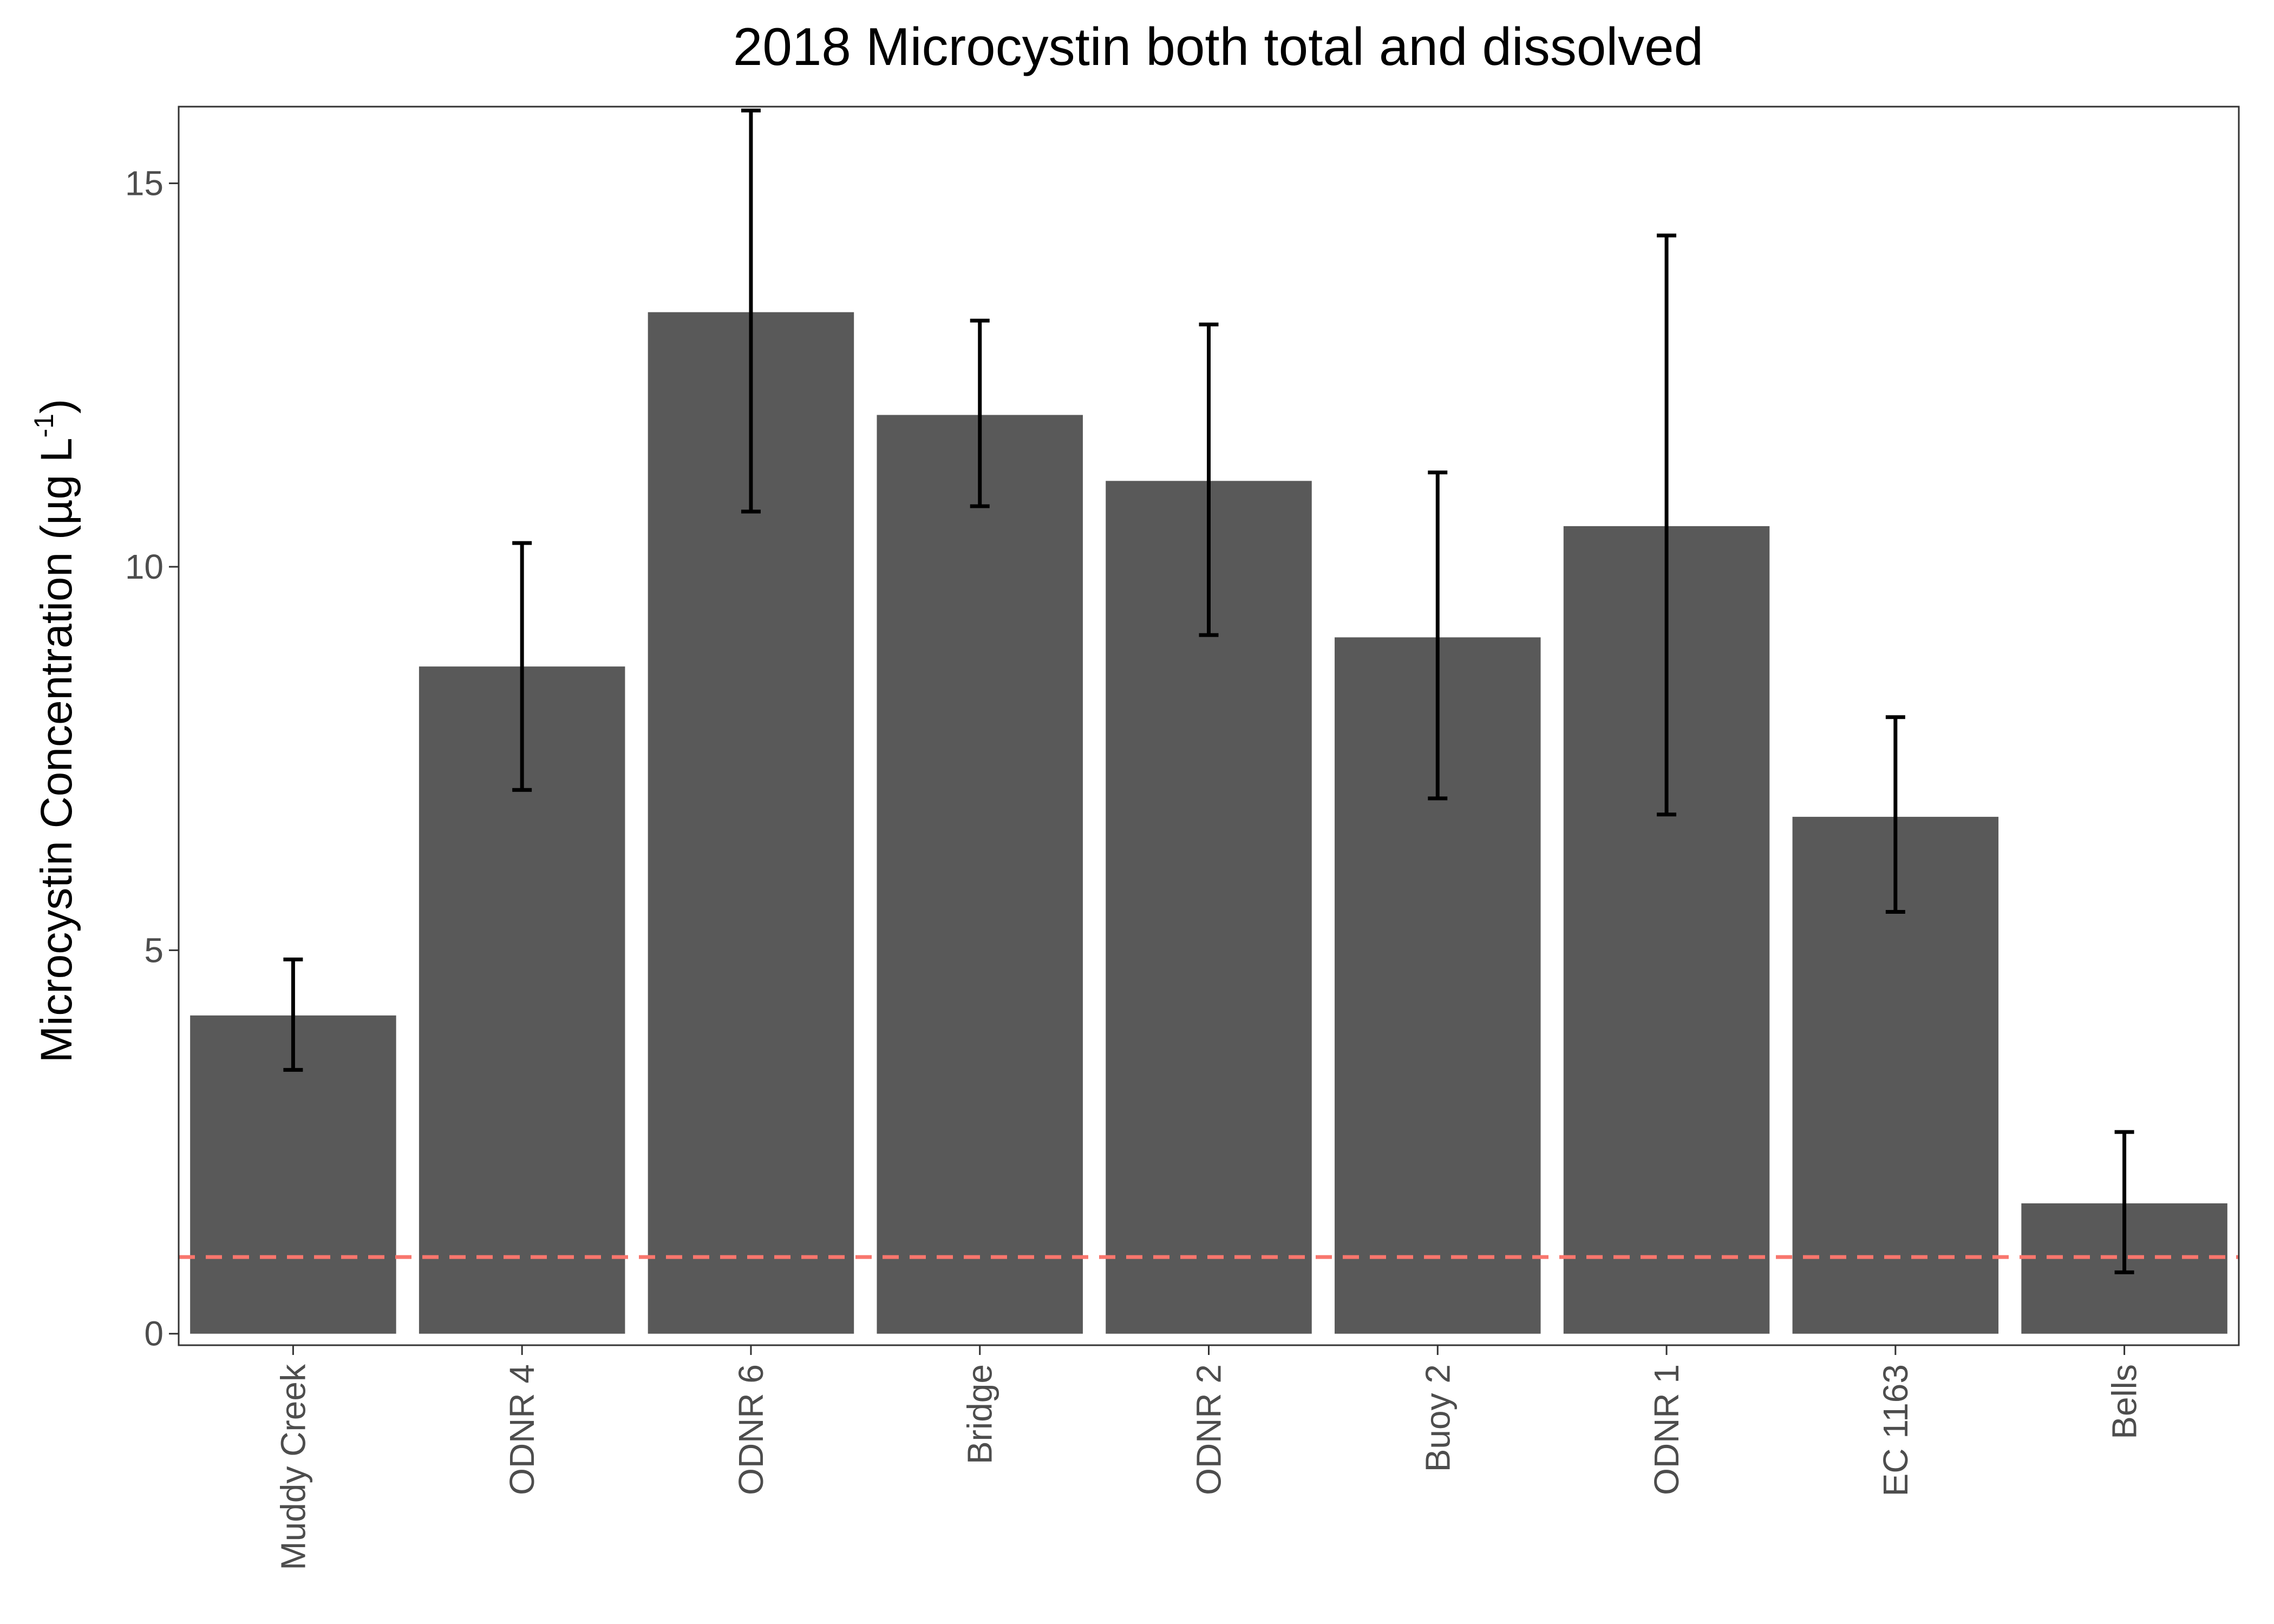  What do you see at coordinates (1437, 1418) in the screenshot?
I see `x-tick-label: Buoy 2` at bounding box center [1437, 1418].